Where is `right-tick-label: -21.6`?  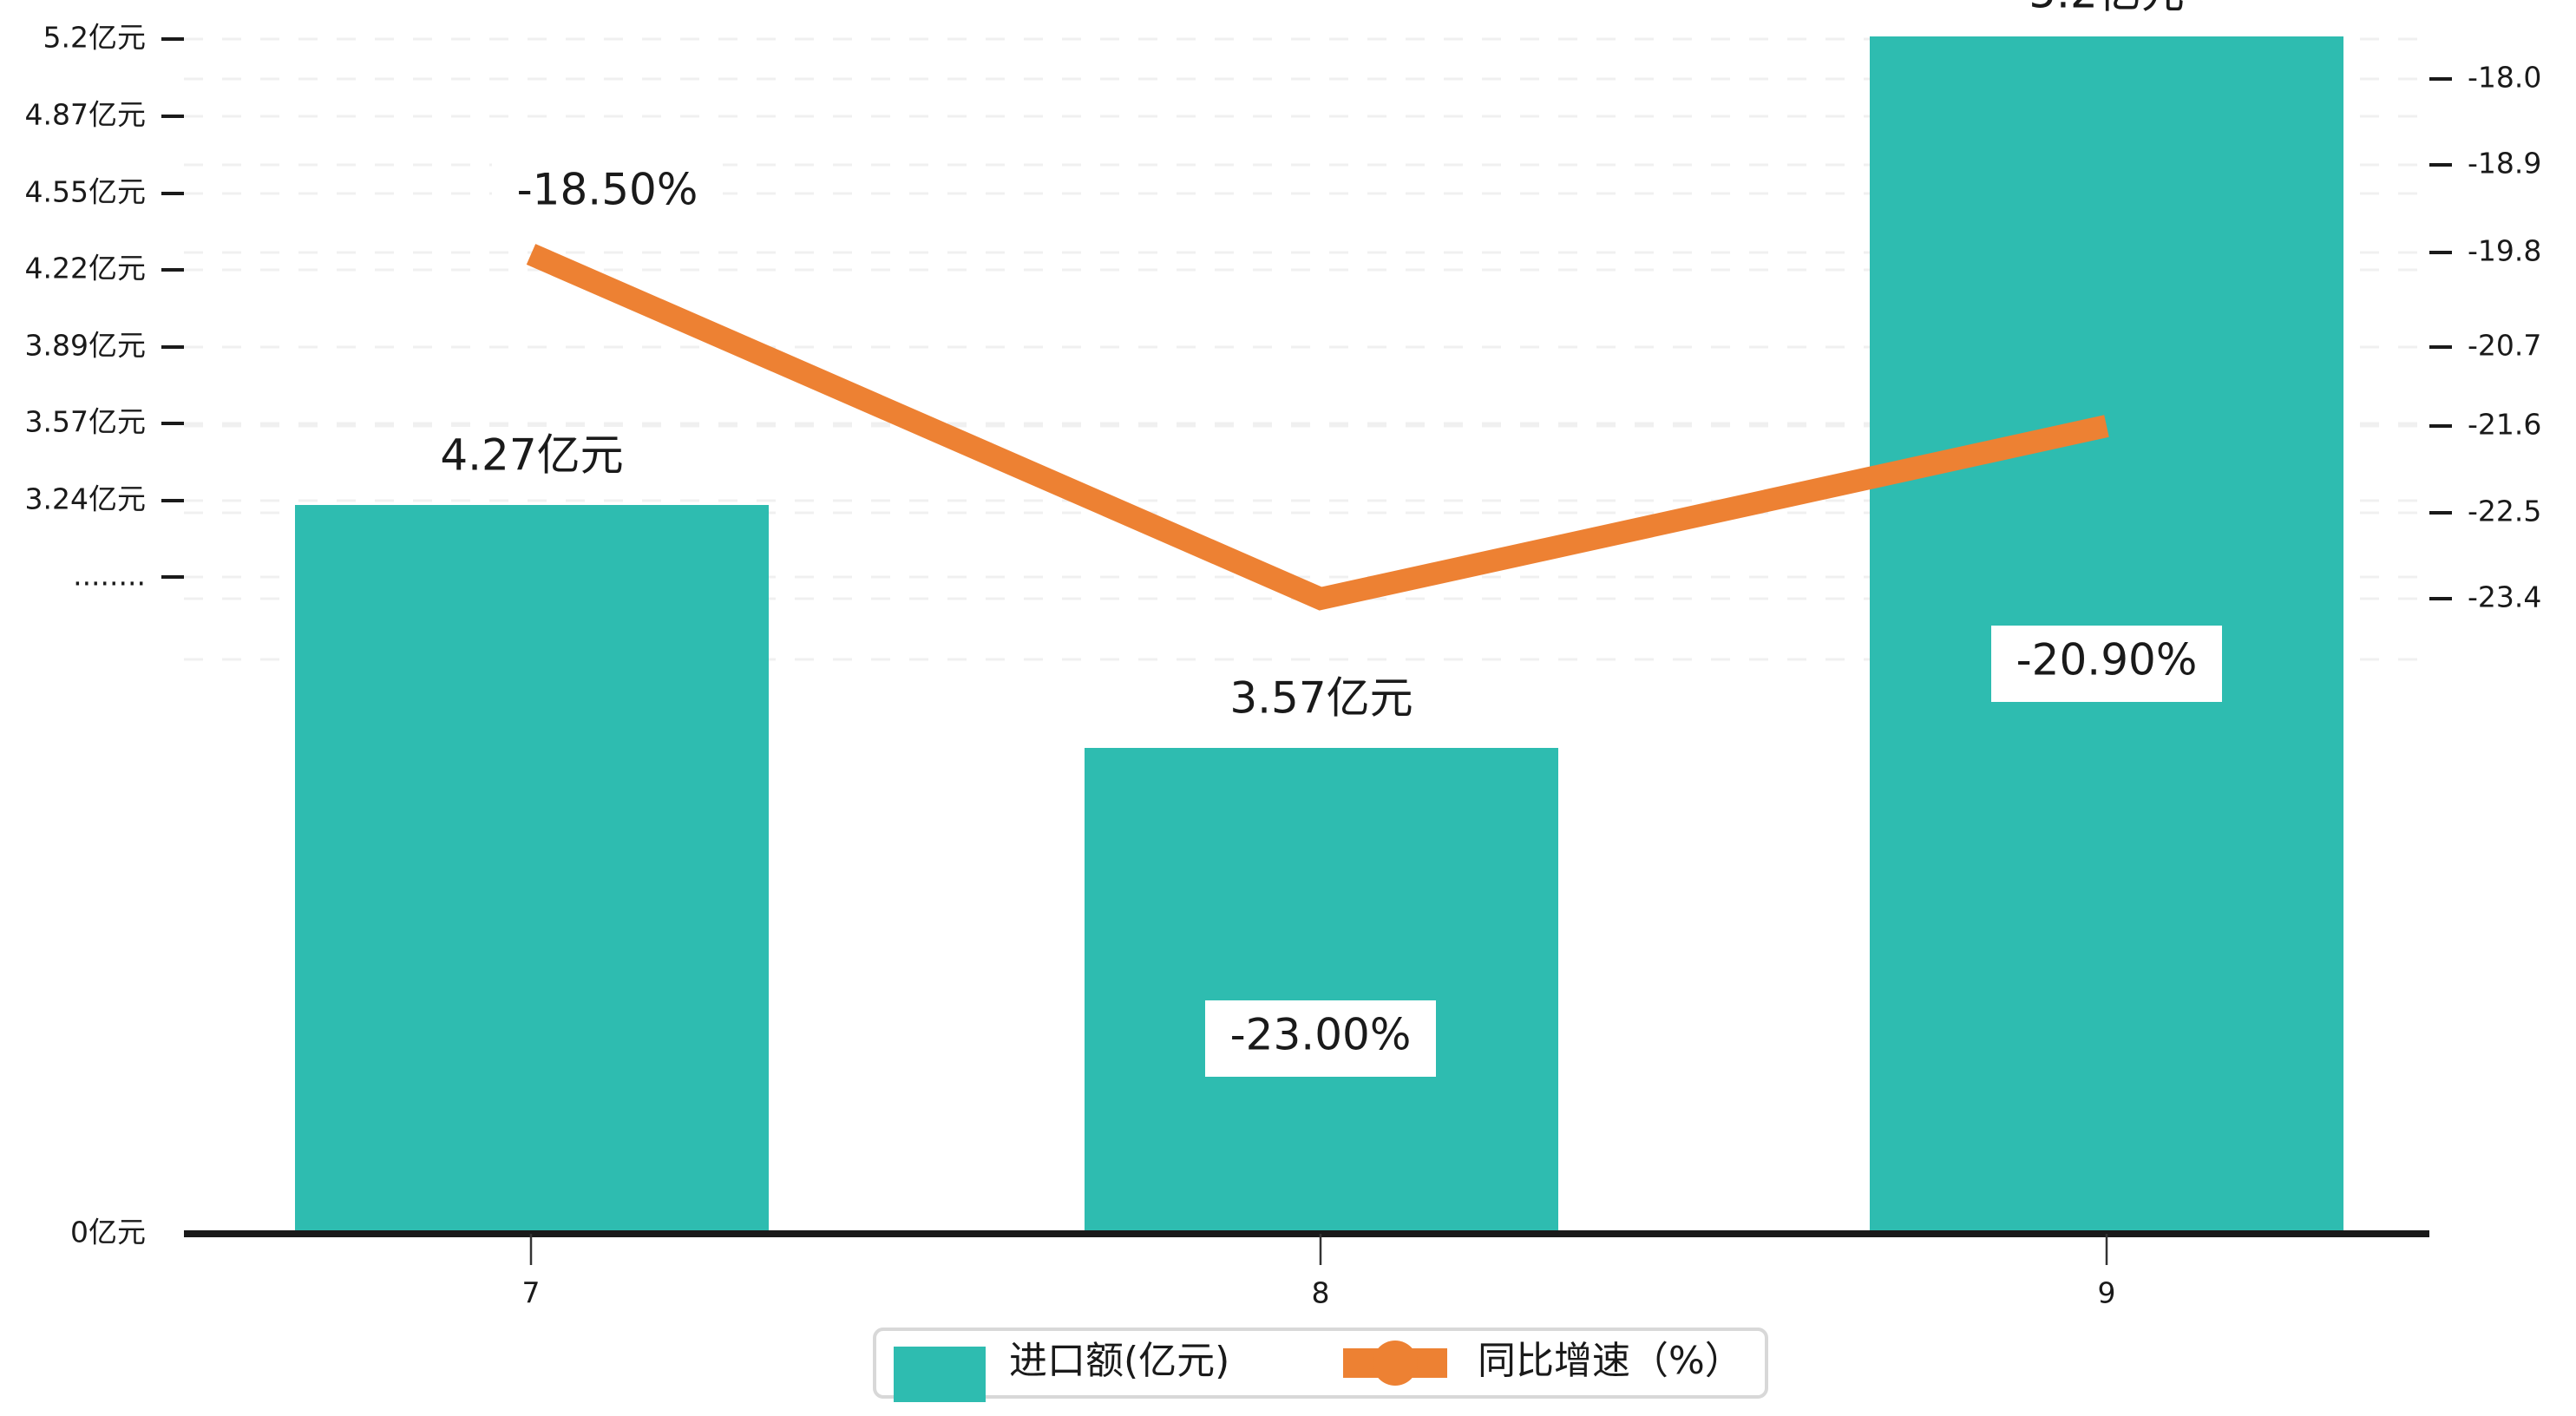
right-tick-label: -21.6 is located at coordinates (2504, 425).